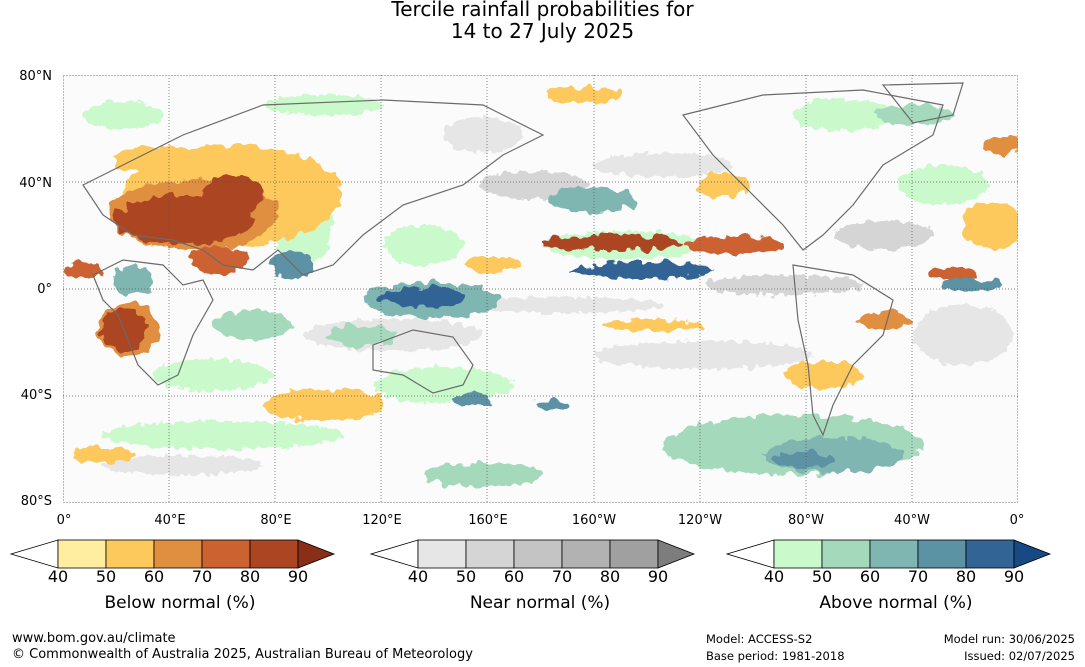 The image size is (1085, 667). What do you see at coordinates (35, 183) in the screenshot?
I see `lat-label-40n: 40°N` at bounding box center [35, 183].